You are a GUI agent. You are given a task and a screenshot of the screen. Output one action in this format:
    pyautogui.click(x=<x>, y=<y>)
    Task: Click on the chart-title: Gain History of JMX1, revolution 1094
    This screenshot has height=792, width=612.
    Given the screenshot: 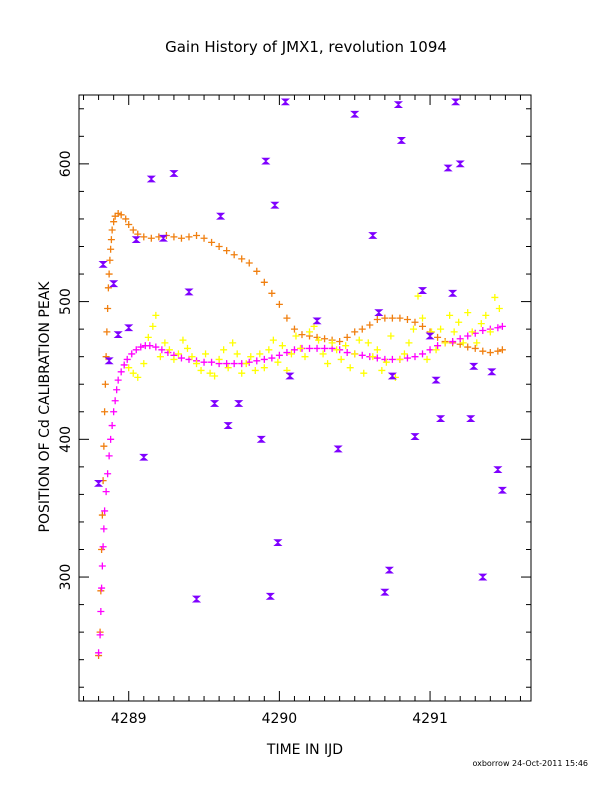 What is the action you would take?
    pyautogui.click(x=306, y=47)
    